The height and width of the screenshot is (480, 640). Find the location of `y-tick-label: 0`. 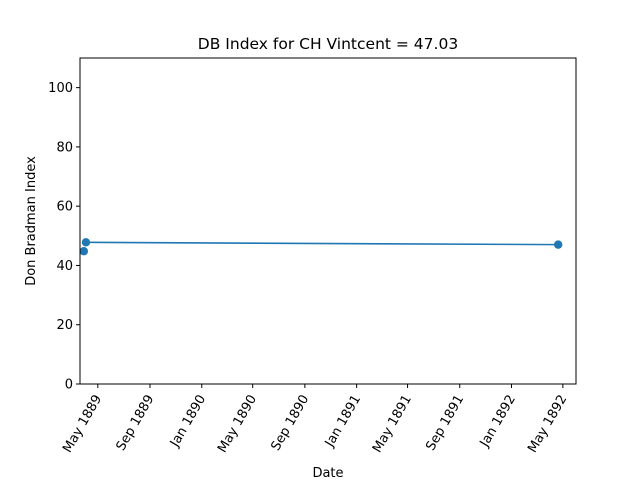

y-tick-label: 0 is located at coordinates (69, 385).